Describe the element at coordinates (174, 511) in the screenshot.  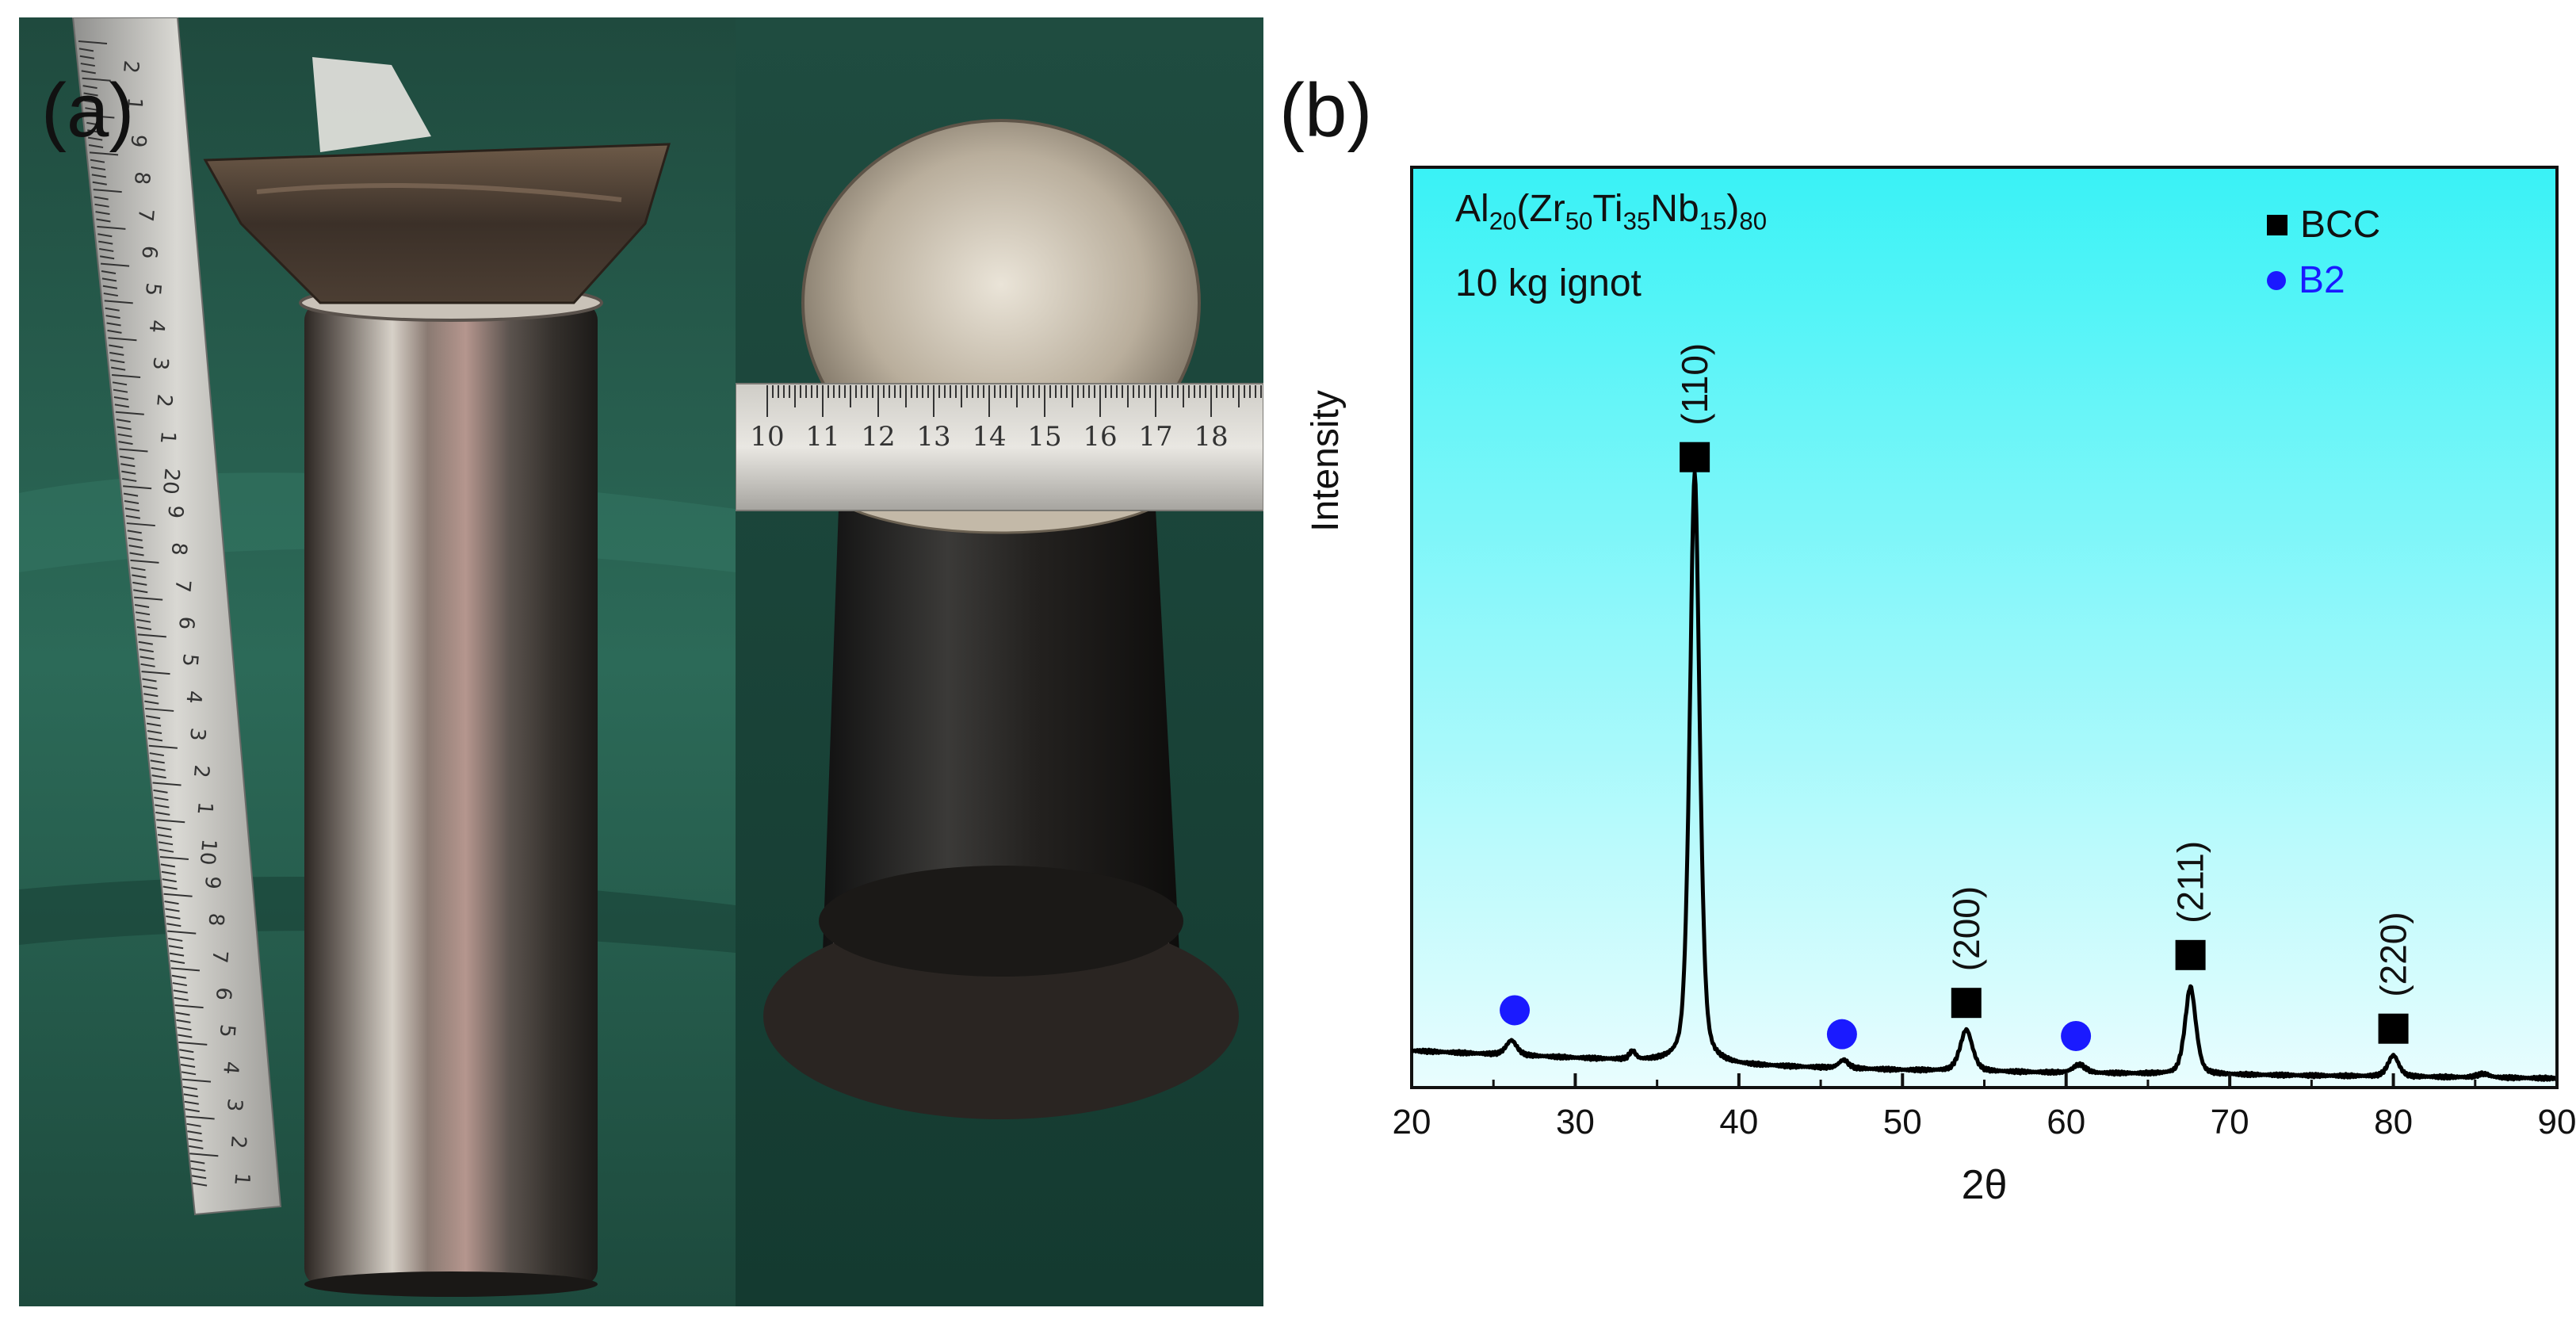
I see `ruler-label: 9` at that location.